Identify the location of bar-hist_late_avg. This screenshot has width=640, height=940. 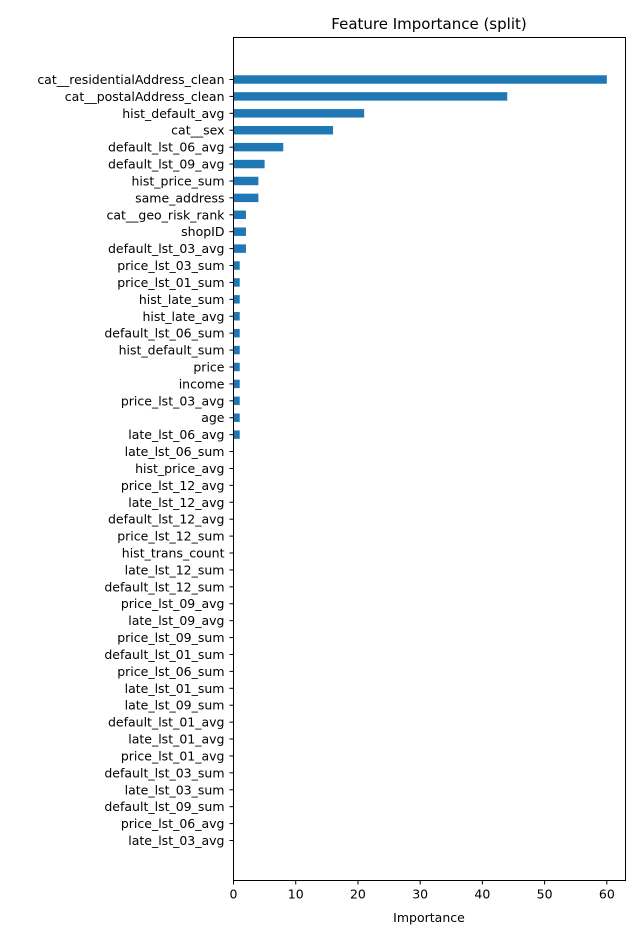
(236, 316).